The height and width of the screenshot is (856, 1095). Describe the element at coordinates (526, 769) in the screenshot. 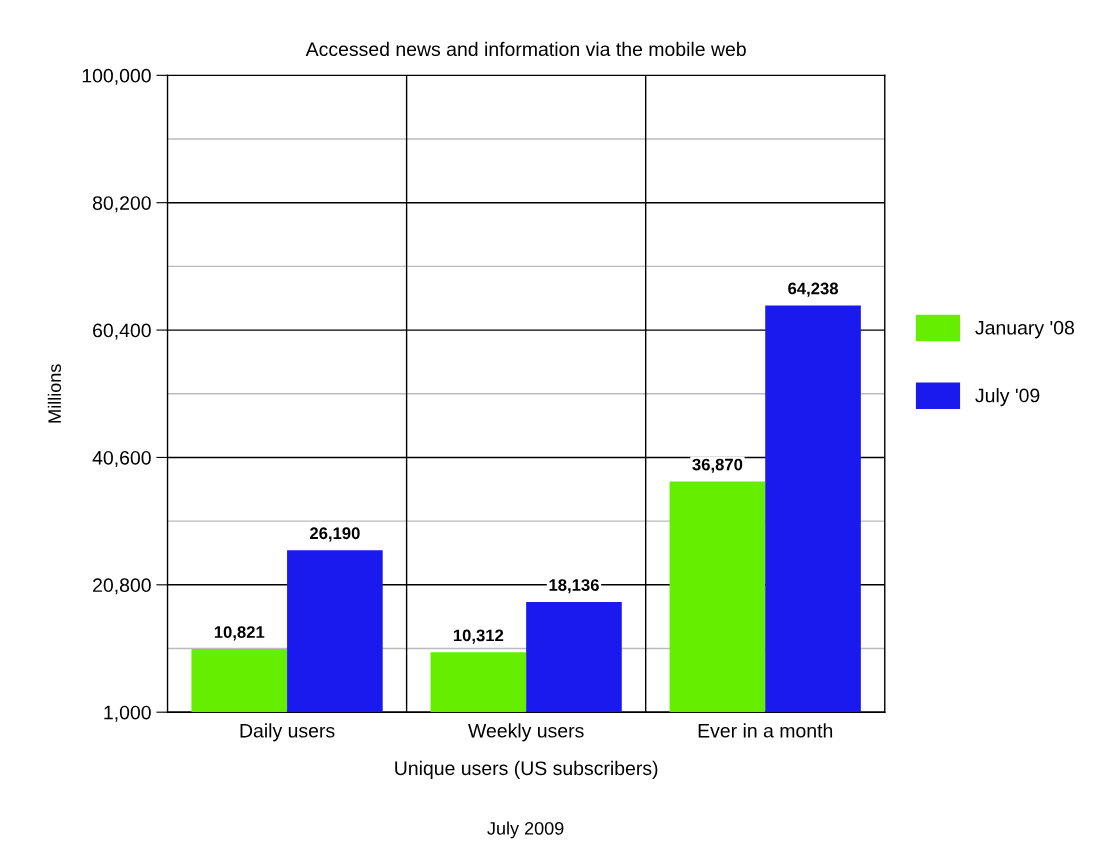

I see `x-axis-title: Unique users (US subscribers)` at that location.